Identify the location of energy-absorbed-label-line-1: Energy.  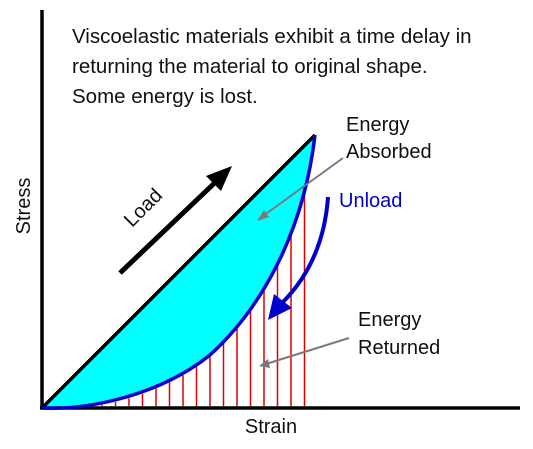
(377, 125).